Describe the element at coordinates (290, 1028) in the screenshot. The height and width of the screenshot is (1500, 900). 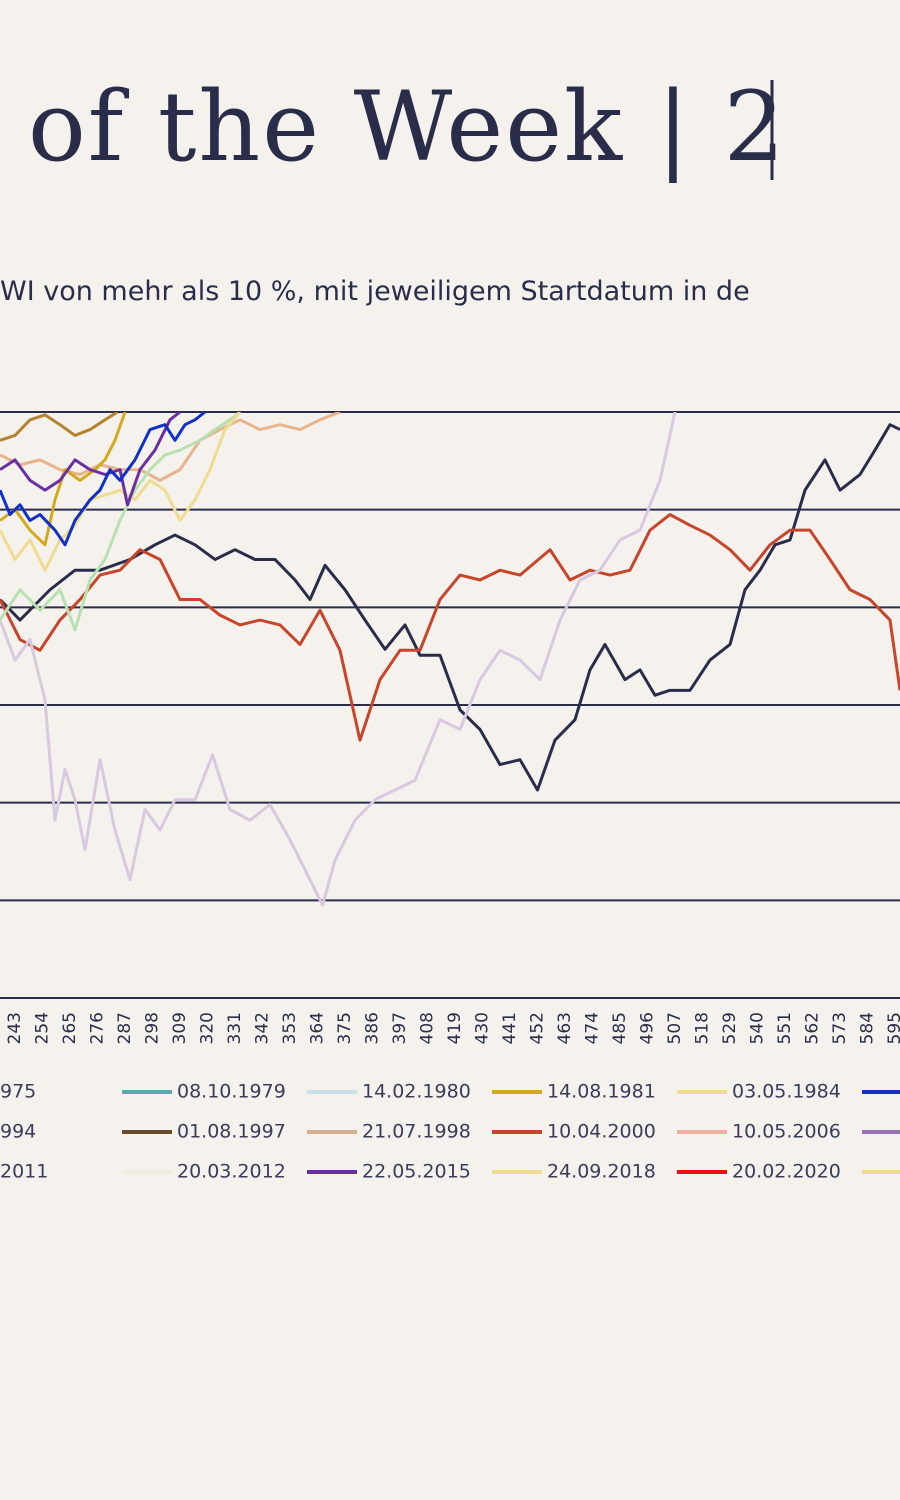
I see `x-tick-label: 353` at that location.